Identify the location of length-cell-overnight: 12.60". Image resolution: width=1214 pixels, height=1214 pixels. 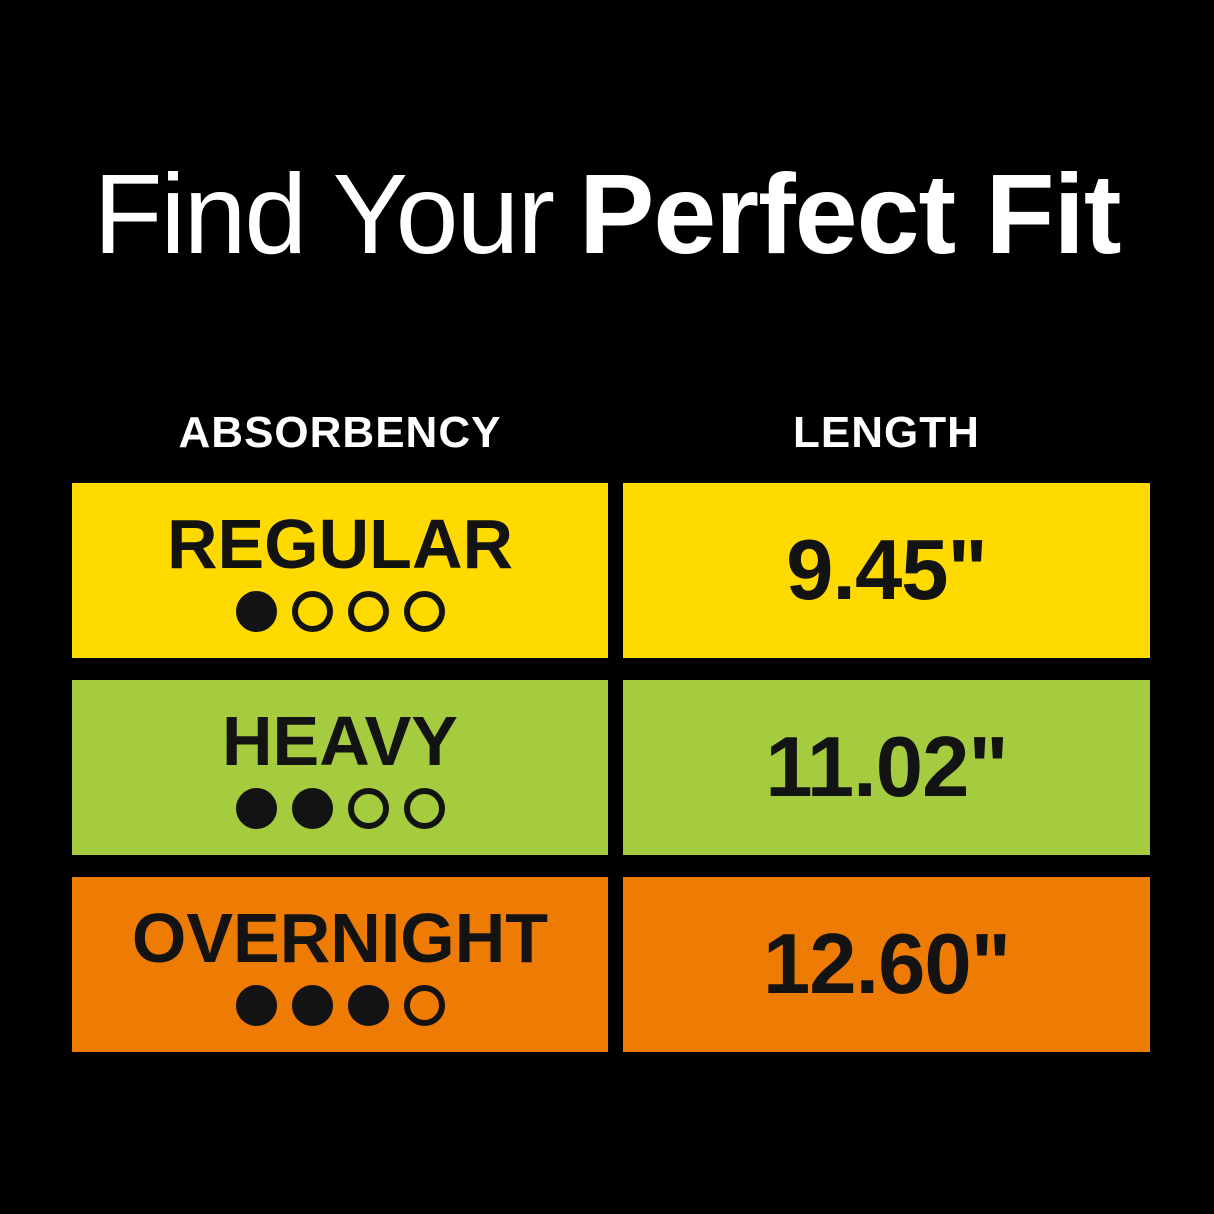
(886, 964).